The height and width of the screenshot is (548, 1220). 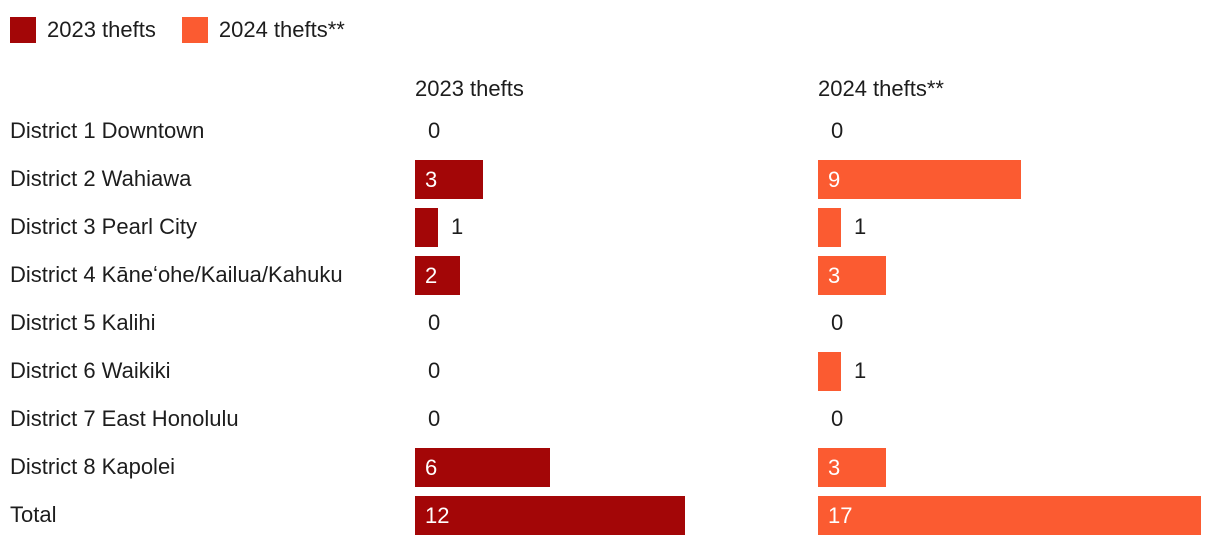 What do you see at coordinates (482, 467) in the screenshot?
I see `bar-2023: 6` at bounding box center [482, 467].